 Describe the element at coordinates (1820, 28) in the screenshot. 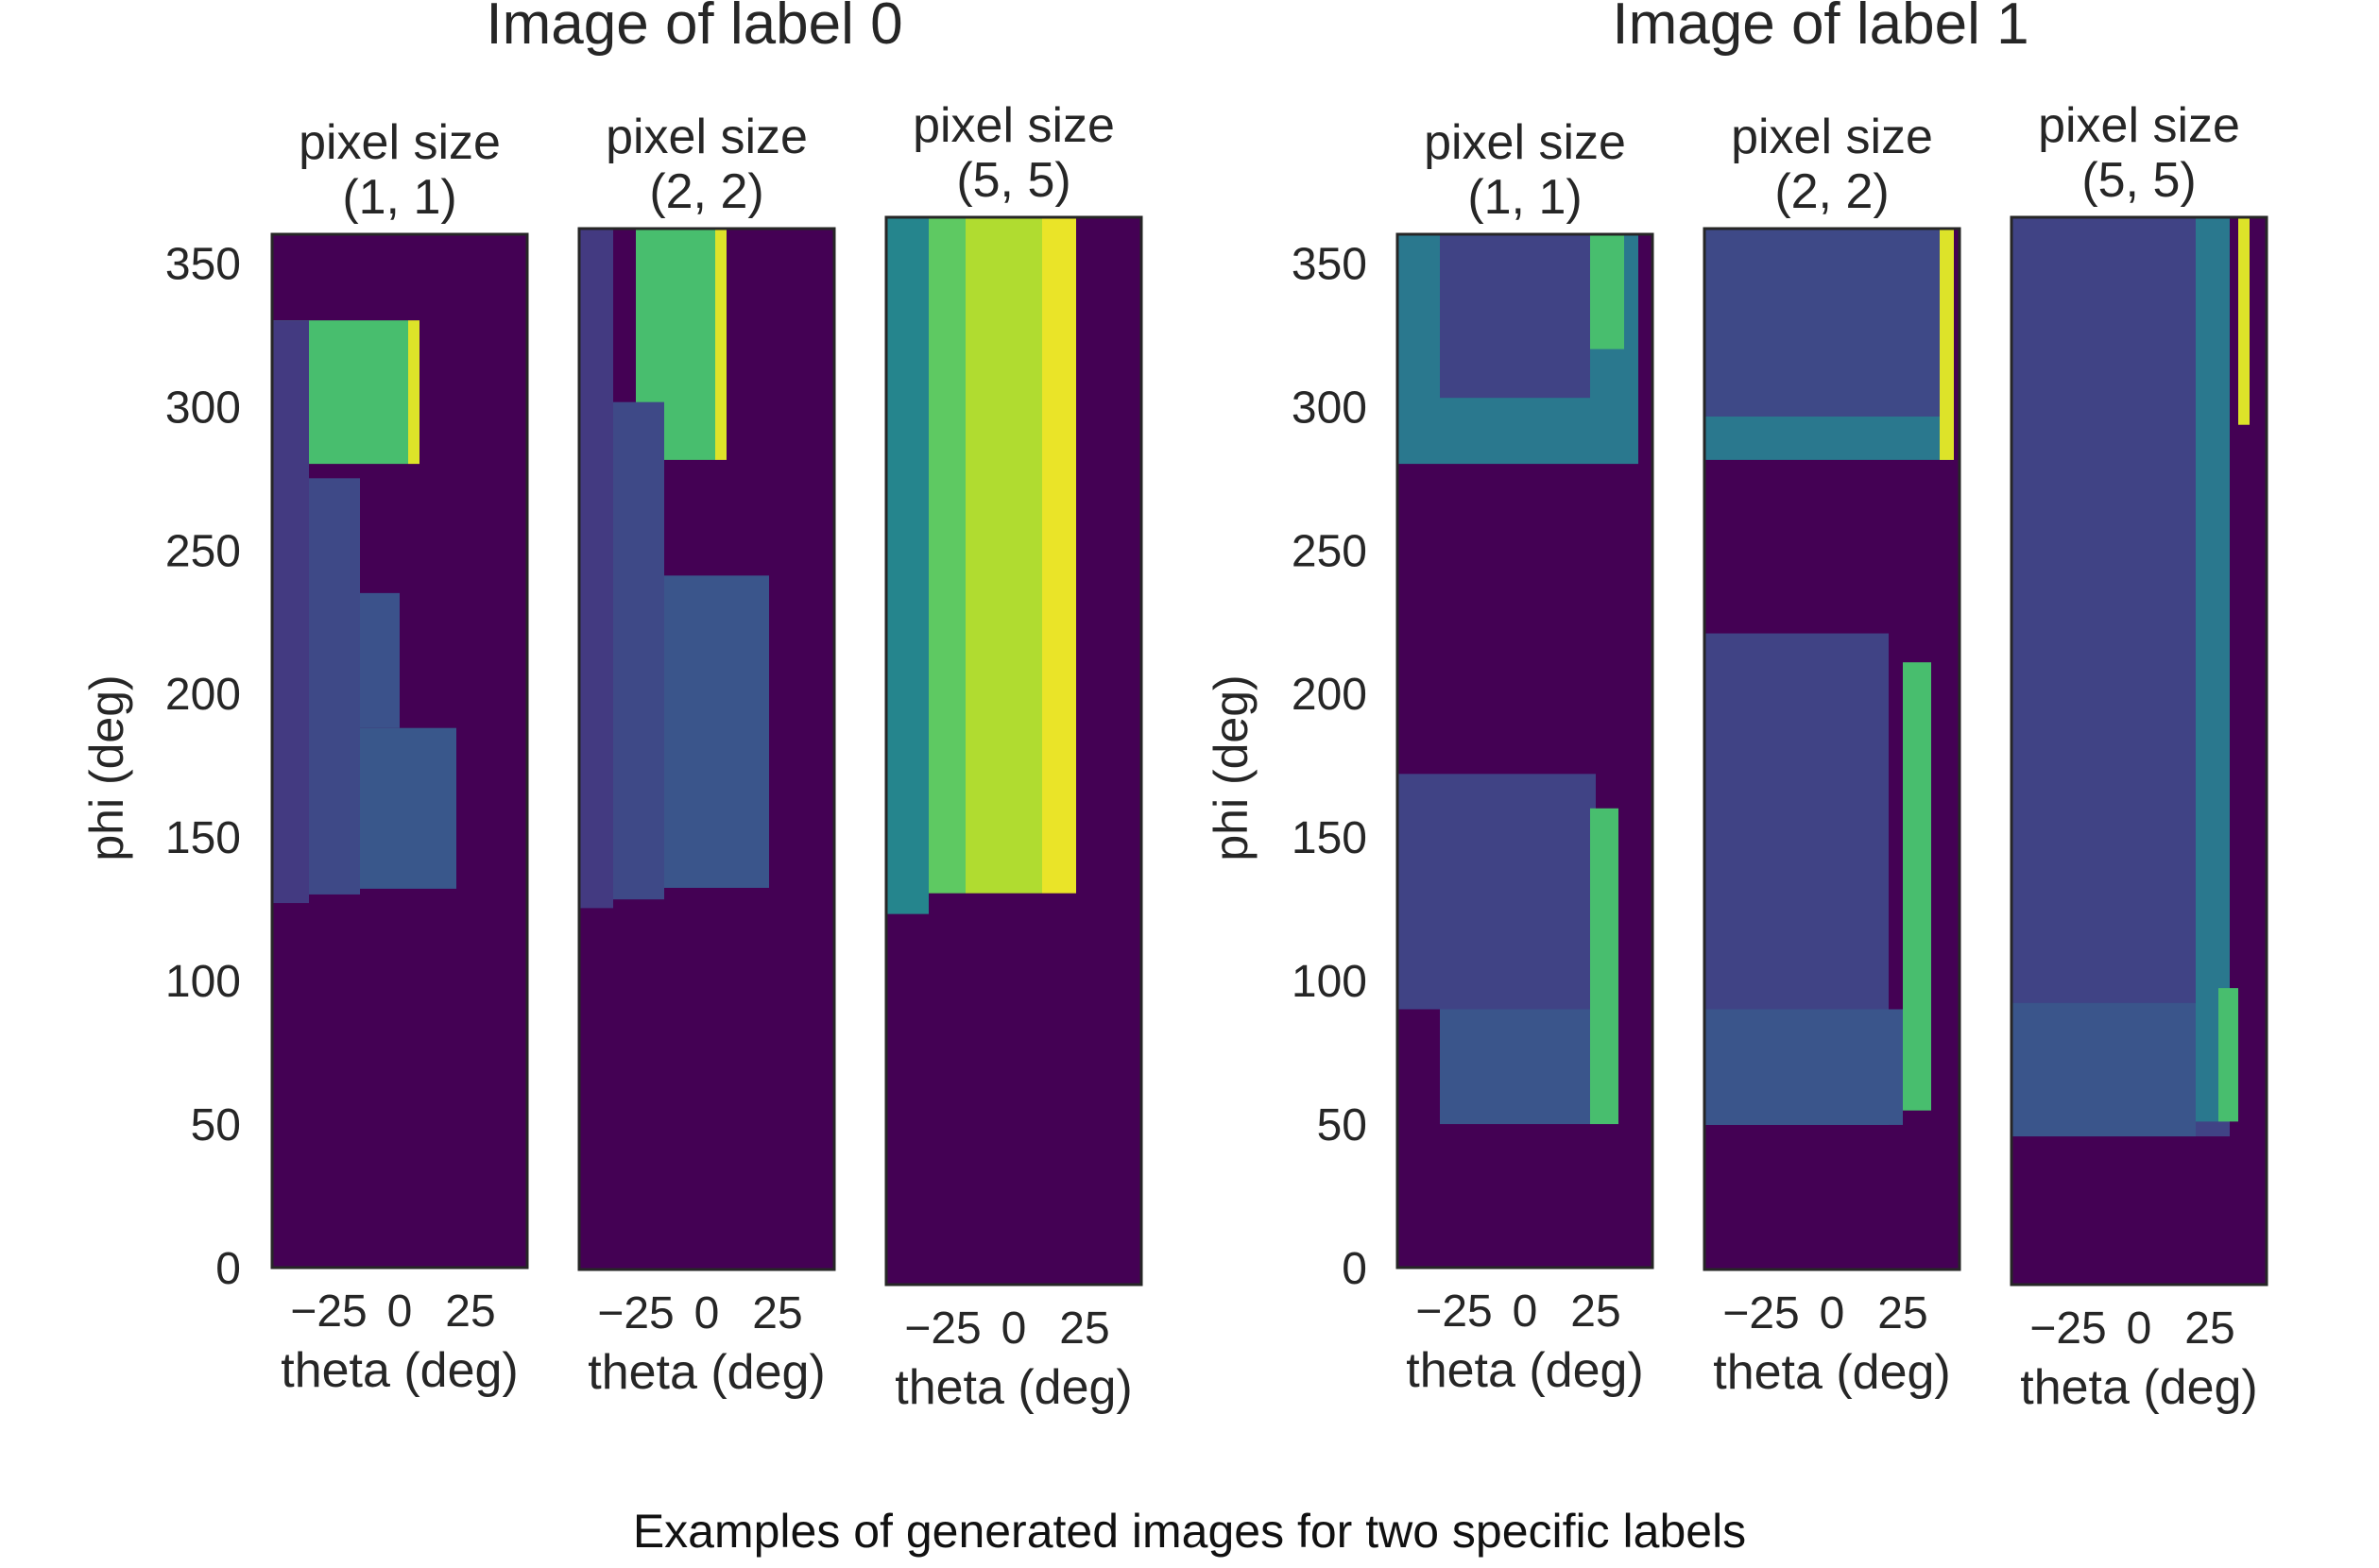

I see `group-title: Image of label 1` at that location.